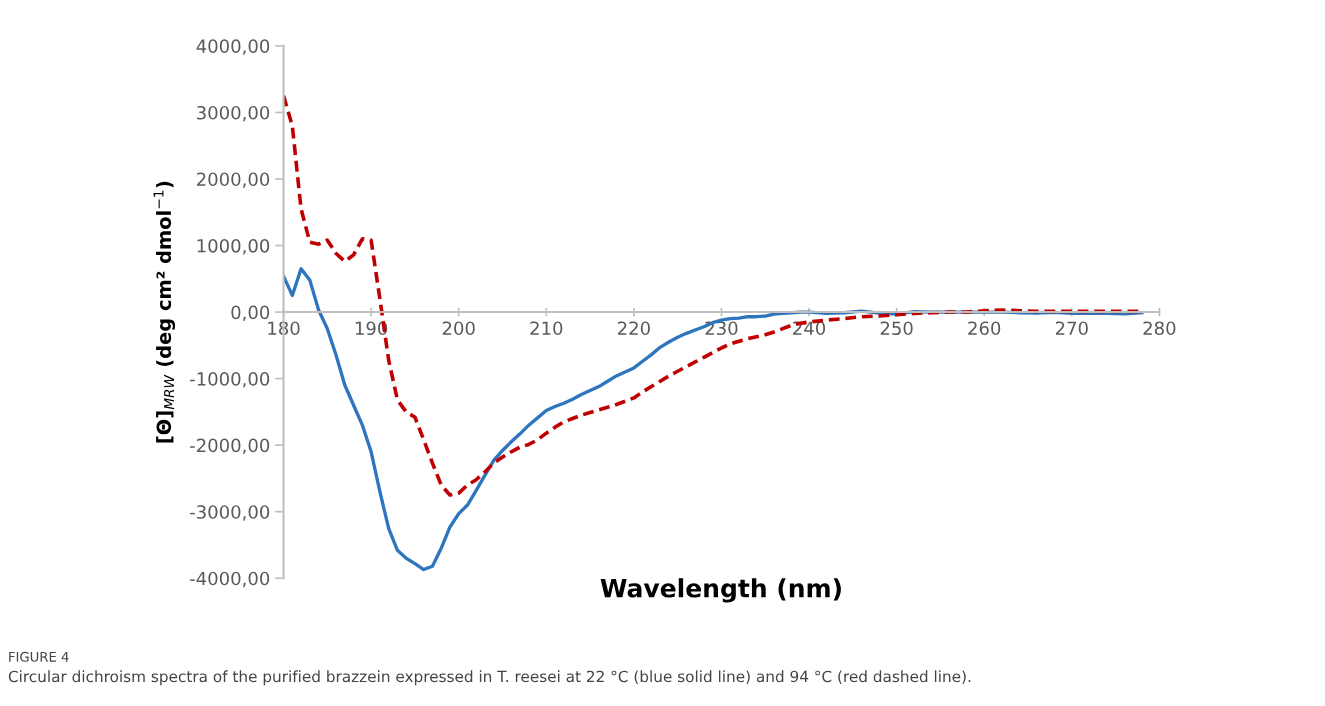 The width and height of the screenshot is (1325, 706). I want to click on y-axis-title: [Θ]$_{MRW}$ (deg cm² dmol$^{−1}$), so click(164, 312).